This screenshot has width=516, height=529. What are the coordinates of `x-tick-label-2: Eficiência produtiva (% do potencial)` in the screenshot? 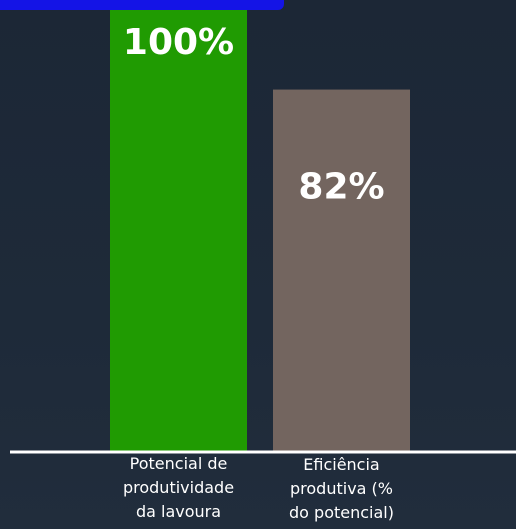 It's located at (341, 488).